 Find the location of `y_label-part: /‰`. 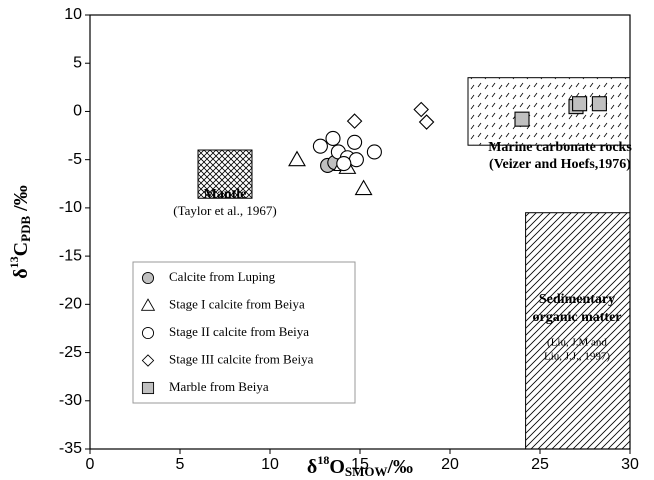

y_label-part: /‰ is located at coordinates (21, 200).